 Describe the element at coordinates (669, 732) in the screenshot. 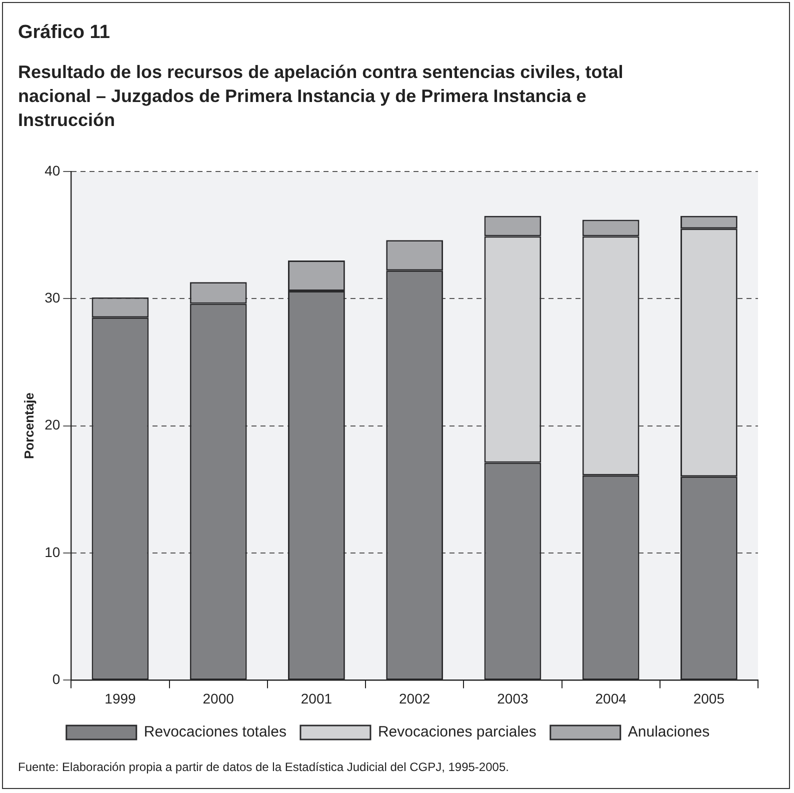

I see `legend-label: Anulaciones` at that location.